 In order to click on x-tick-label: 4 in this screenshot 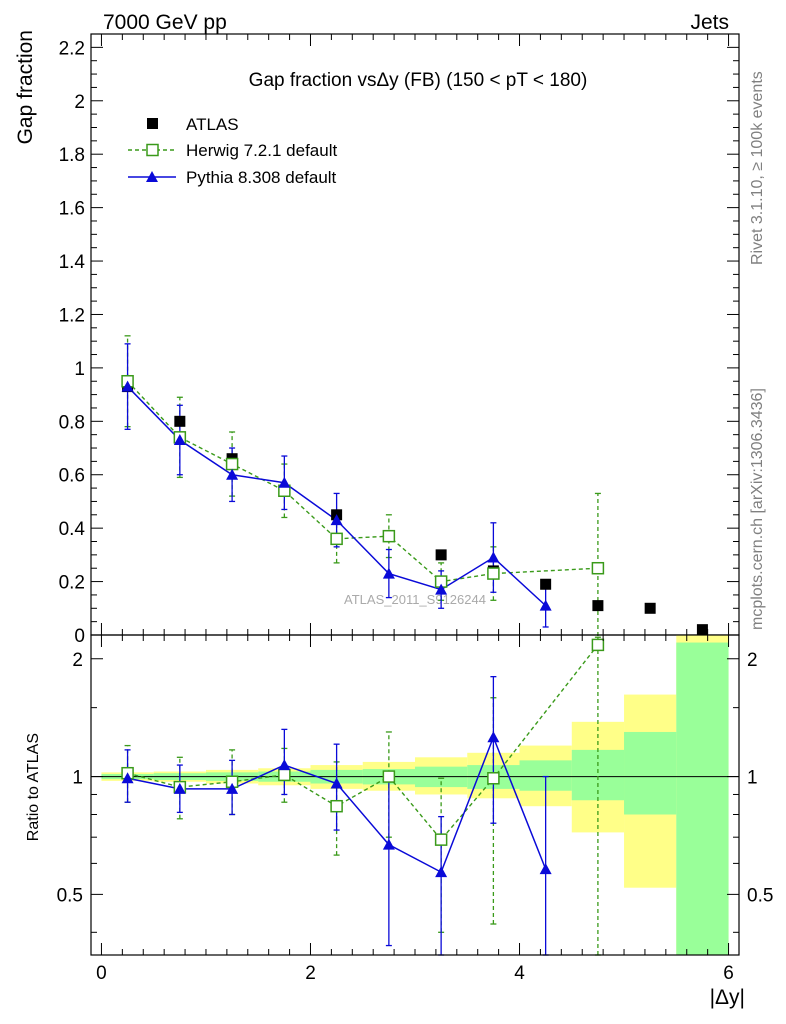, I will do `click(519, 973)`.